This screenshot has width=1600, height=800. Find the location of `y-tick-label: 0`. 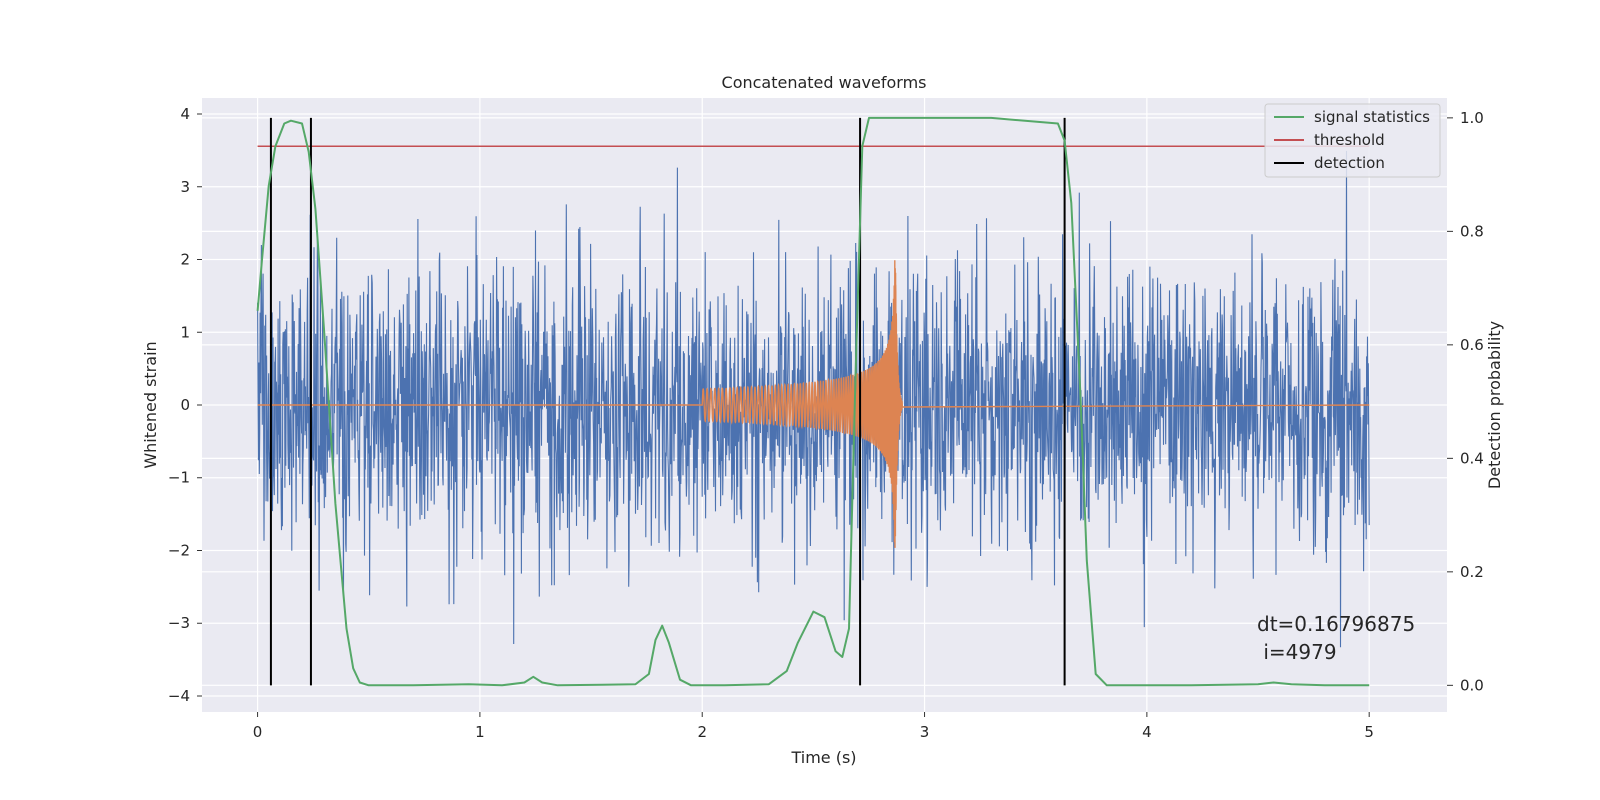

y-tick-label: 0 is located at coordinates (185, 405).